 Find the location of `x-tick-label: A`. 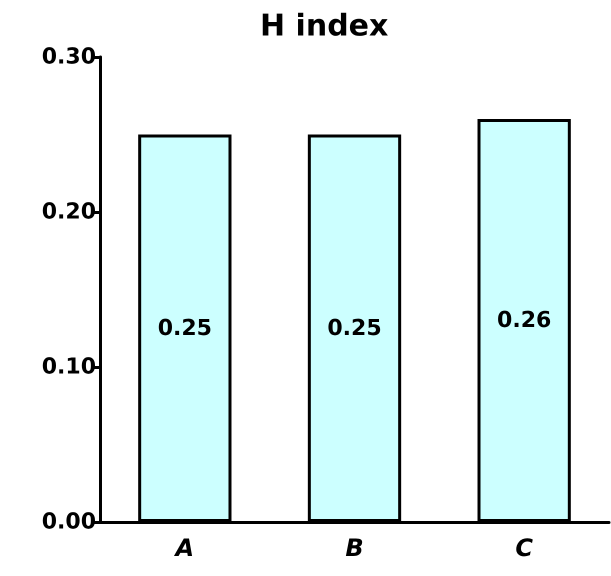

x-tick-label: A is located at coordinates (184, 548).